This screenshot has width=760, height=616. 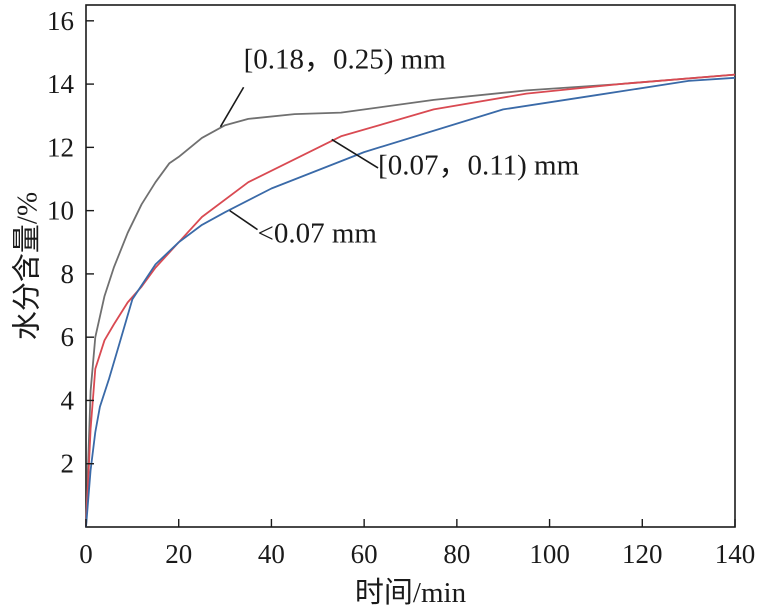 What do you see at coordinates (364, 554) in the screenshot?
I see `x-tick-label: 60` at bounding box center [364, 554].